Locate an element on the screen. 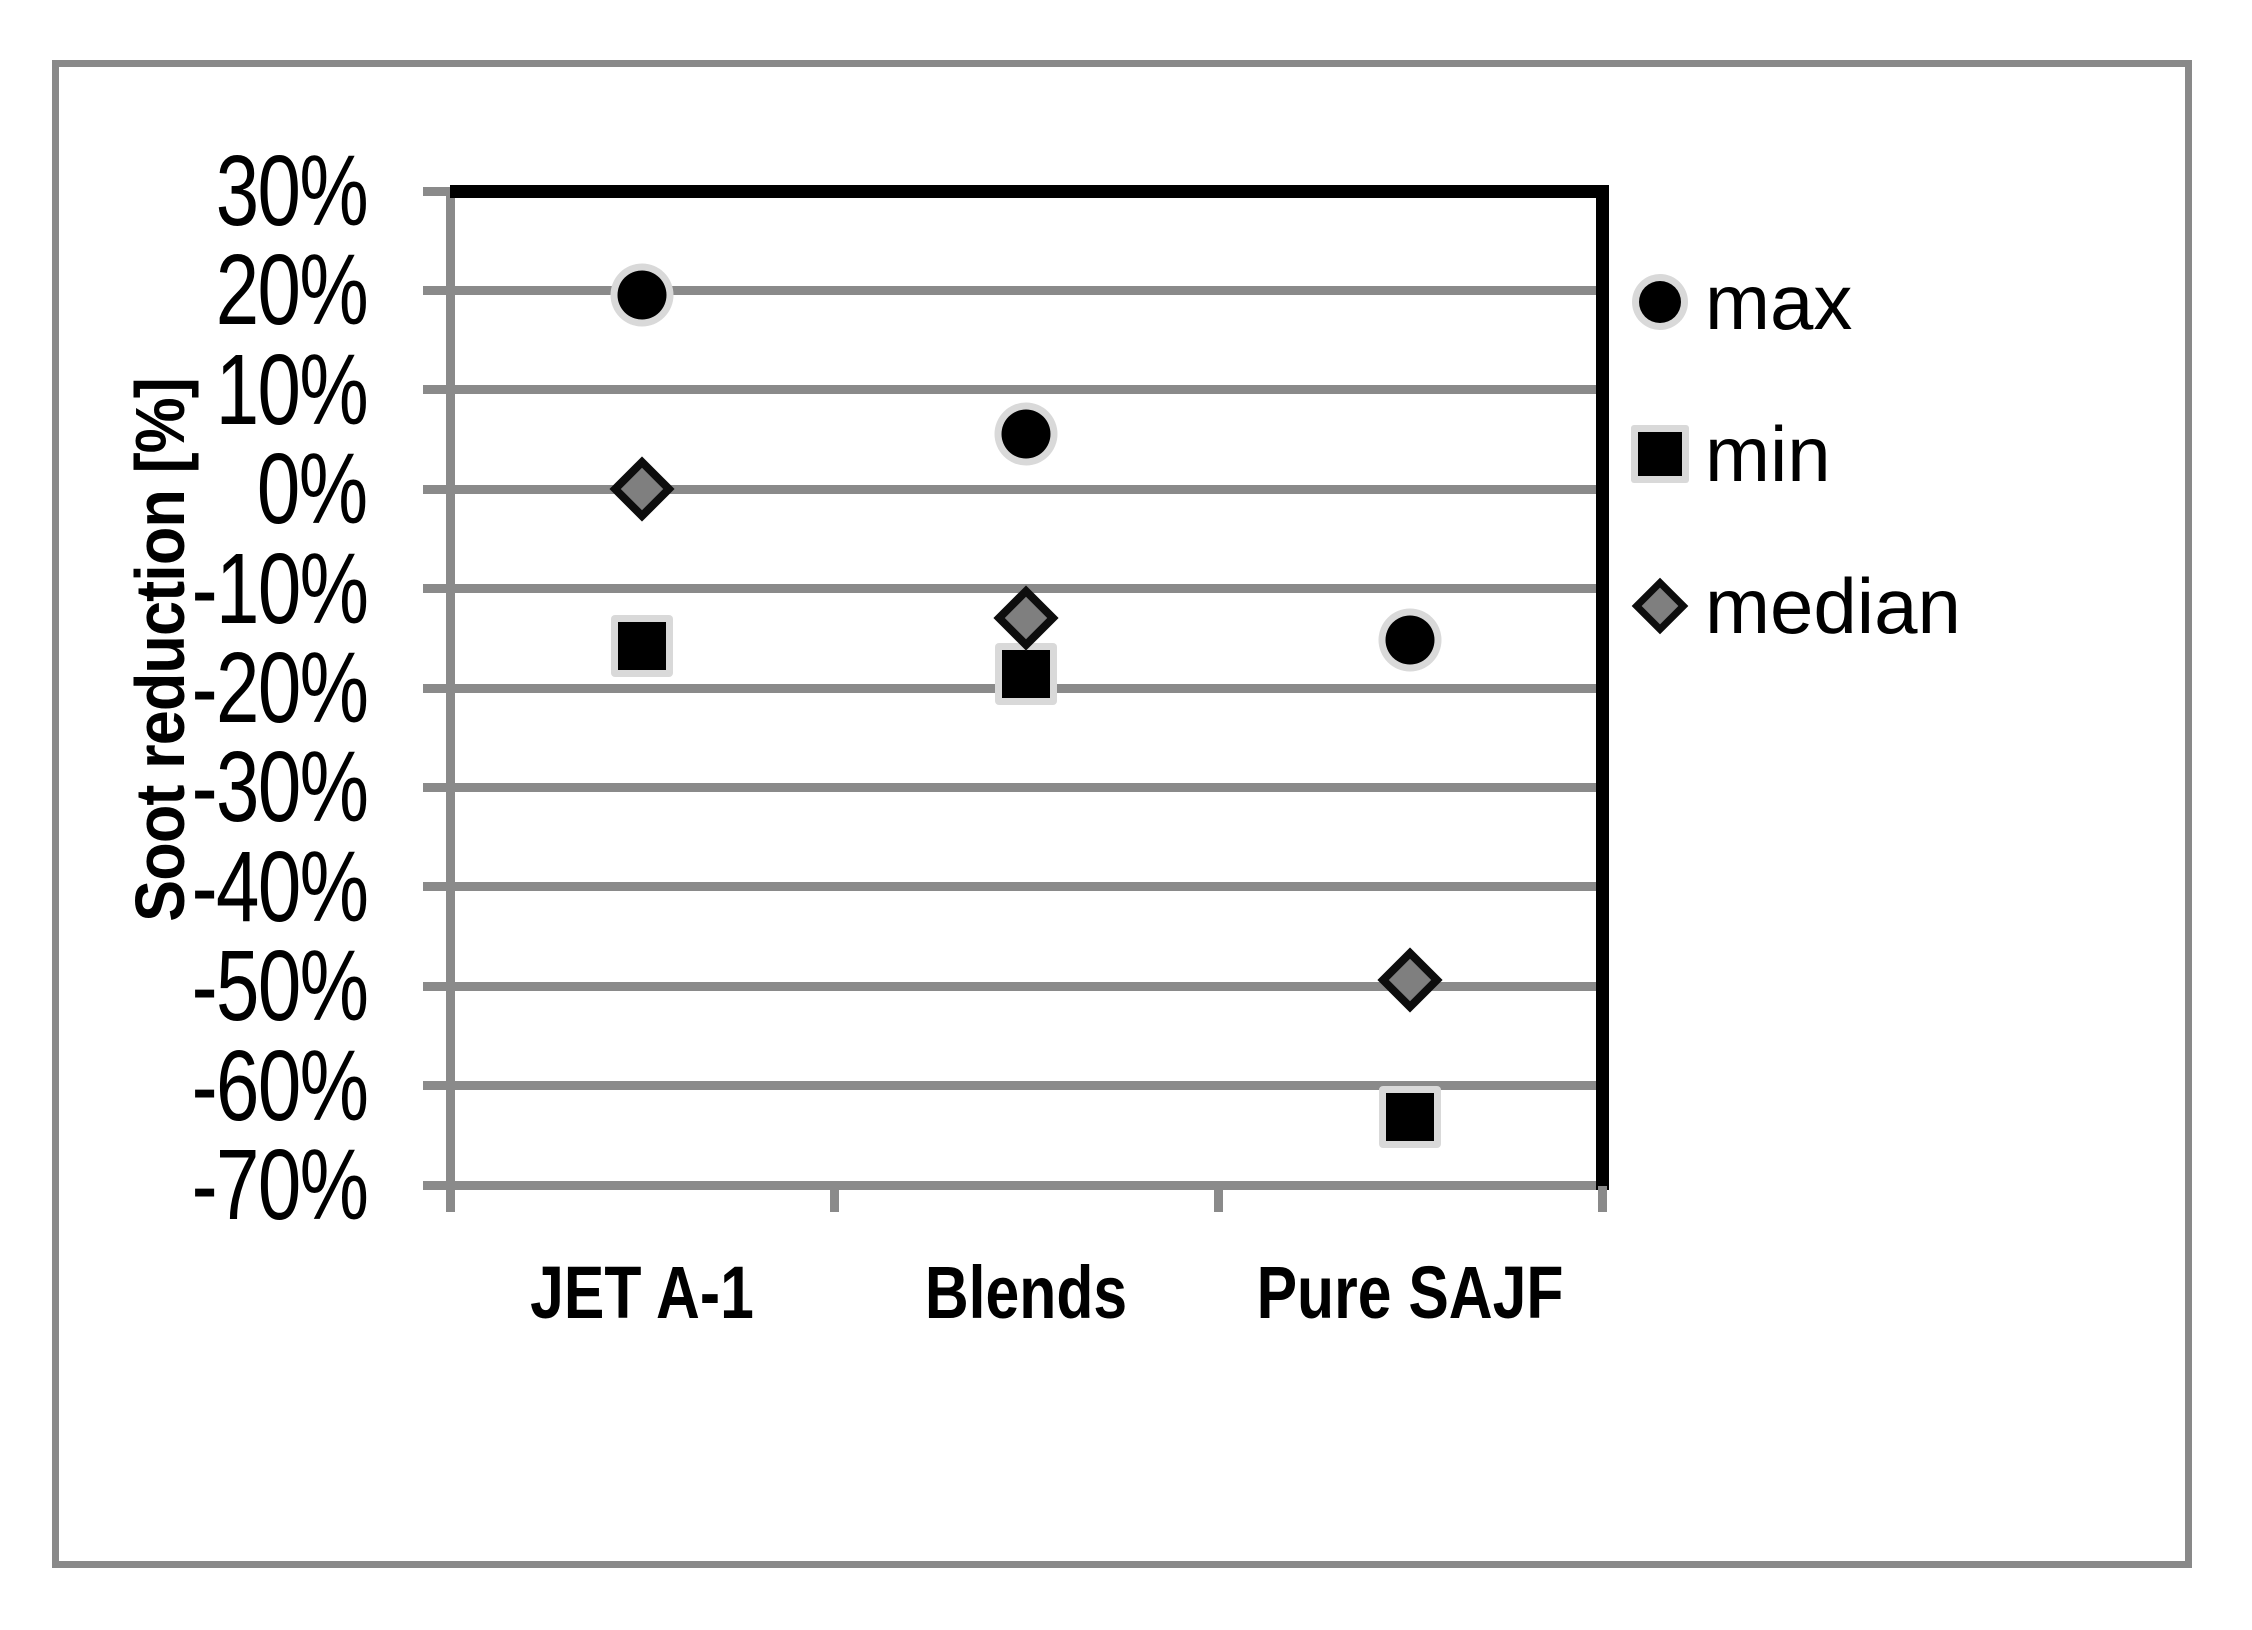  y-tick-label: -30% is located at coordinates (279, 787).